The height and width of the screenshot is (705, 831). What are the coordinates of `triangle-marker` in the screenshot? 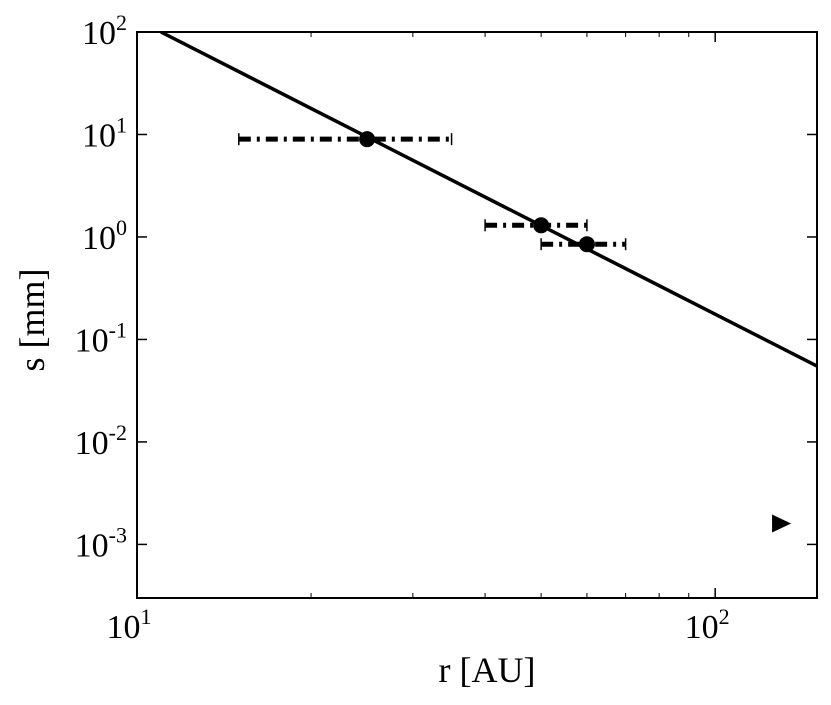 It's located at (782, 523).